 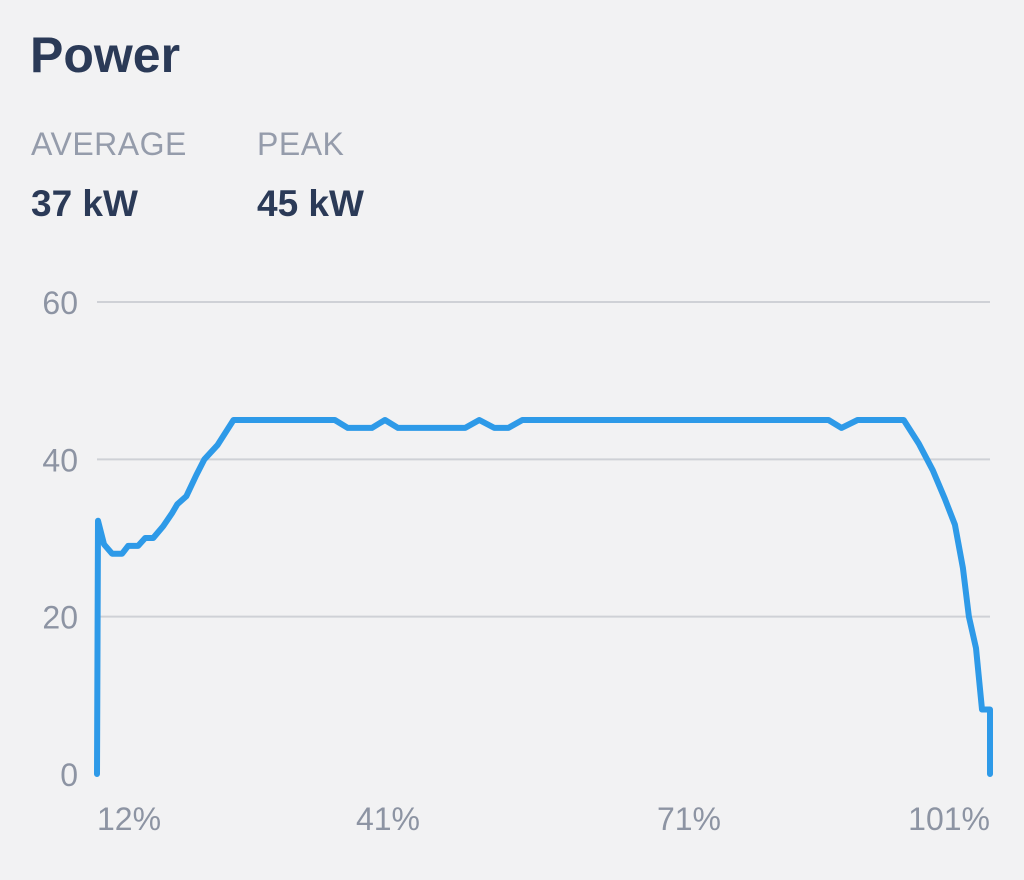 I want to click on y-tick-label: 60, so click(x=60, y=303).